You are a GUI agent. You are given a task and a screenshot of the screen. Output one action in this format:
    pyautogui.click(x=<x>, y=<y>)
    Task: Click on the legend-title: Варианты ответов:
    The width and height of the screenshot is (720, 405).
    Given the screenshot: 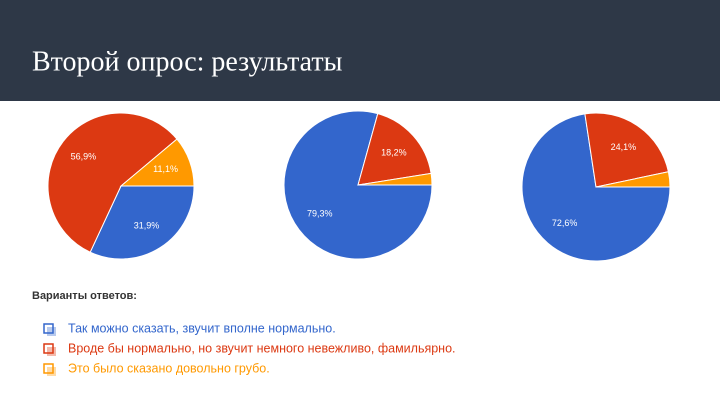 What is the action you would take?
    pyautogui.click(x=84, y=296)
    